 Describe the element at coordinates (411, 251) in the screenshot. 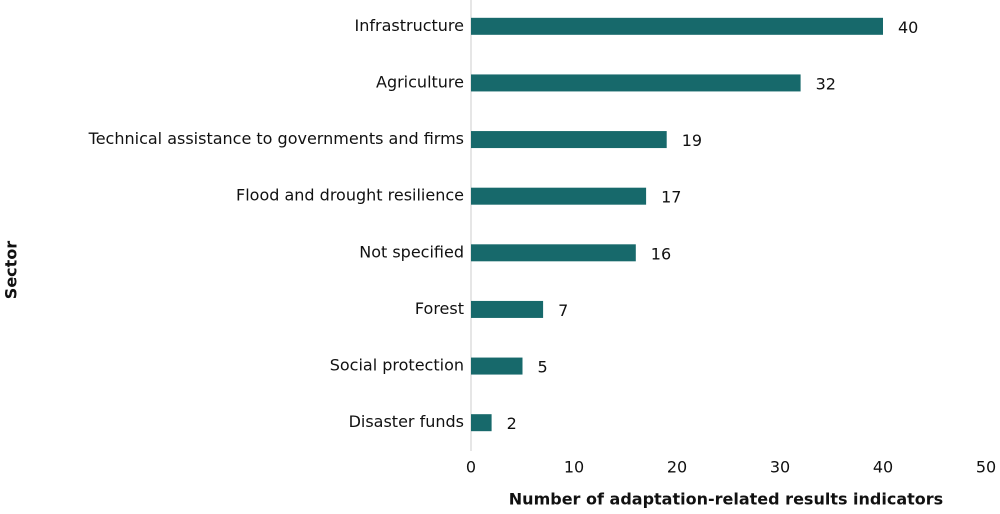

I see `y-tick-label: Not specified` at that location.